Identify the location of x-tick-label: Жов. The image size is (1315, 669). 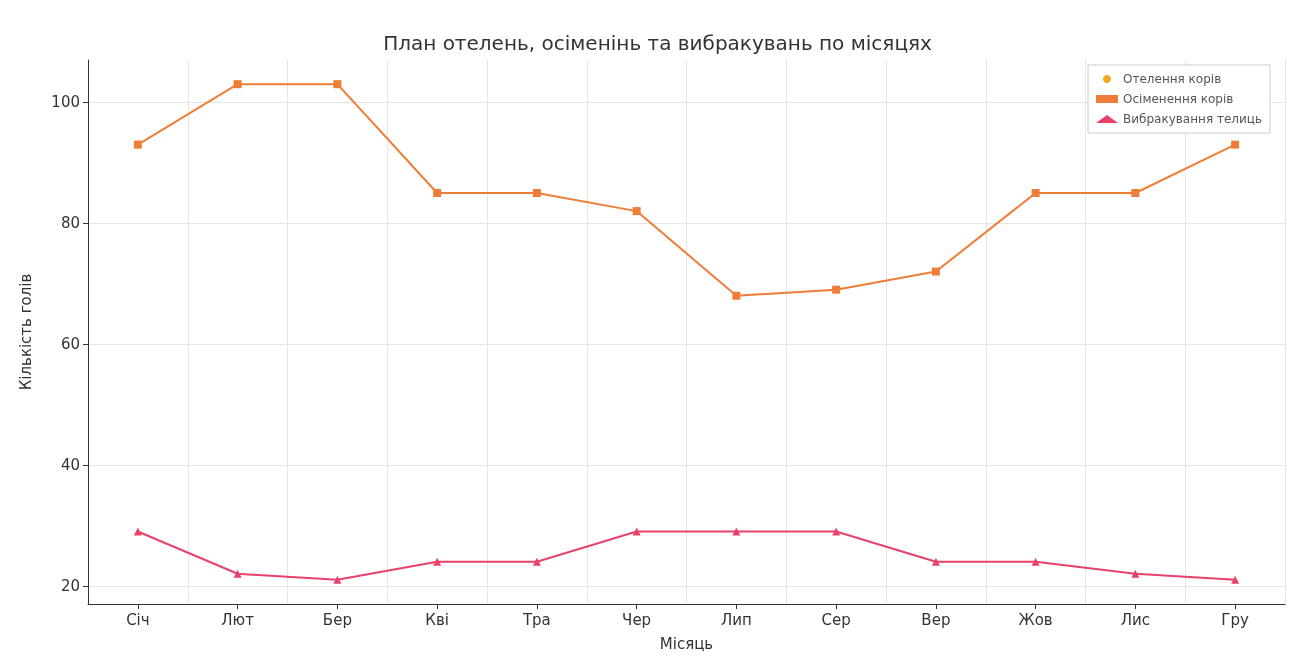
(1035, 619).